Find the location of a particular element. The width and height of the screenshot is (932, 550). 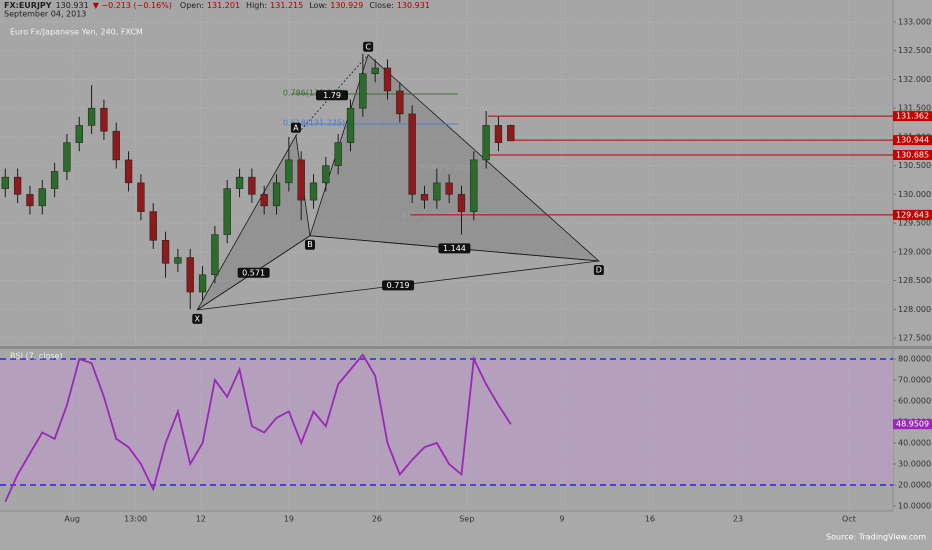

point-label: A is located at coordinates (296, 127).